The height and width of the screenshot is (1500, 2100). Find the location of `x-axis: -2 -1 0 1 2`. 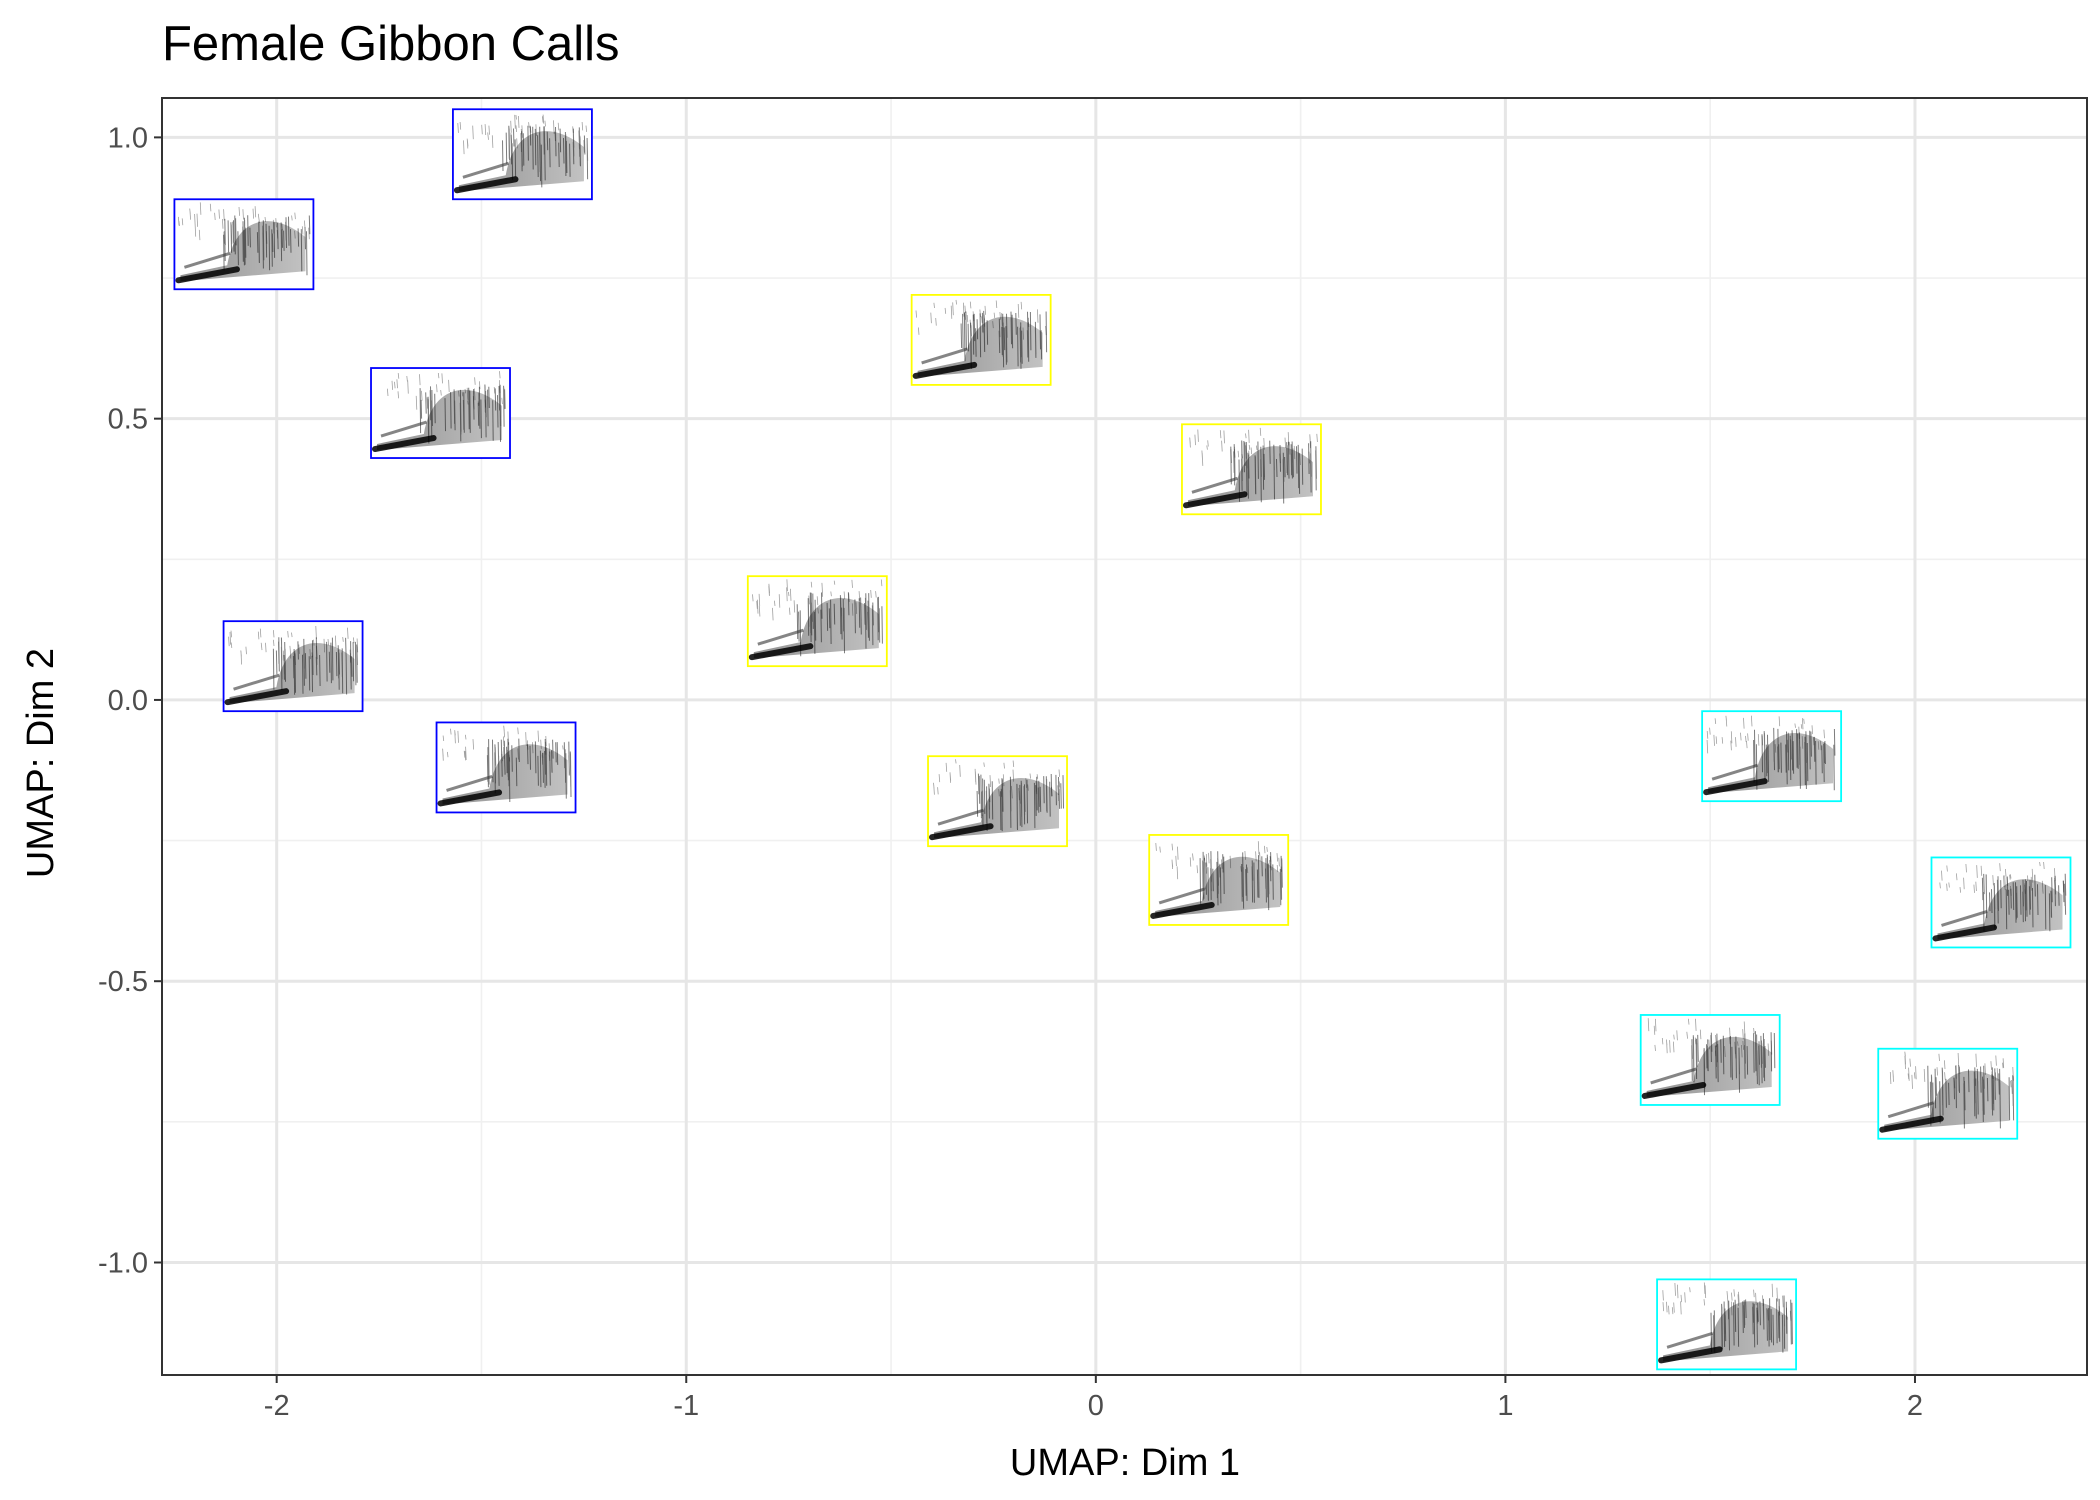

x-axis: -2 -1 0 1 2 is located at coordinates (1093, 1398).